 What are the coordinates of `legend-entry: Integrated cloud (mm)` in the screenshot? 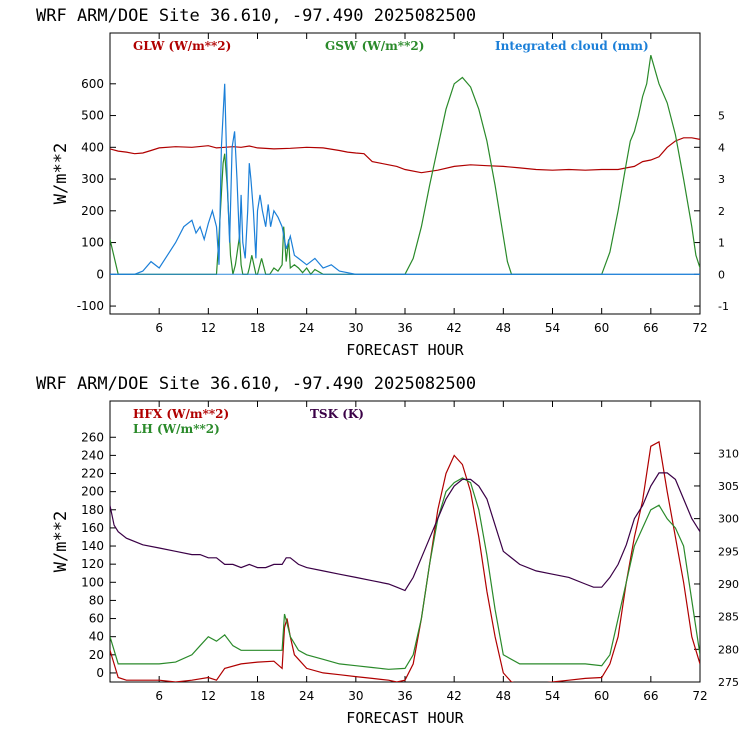 It's located at (572, 46).